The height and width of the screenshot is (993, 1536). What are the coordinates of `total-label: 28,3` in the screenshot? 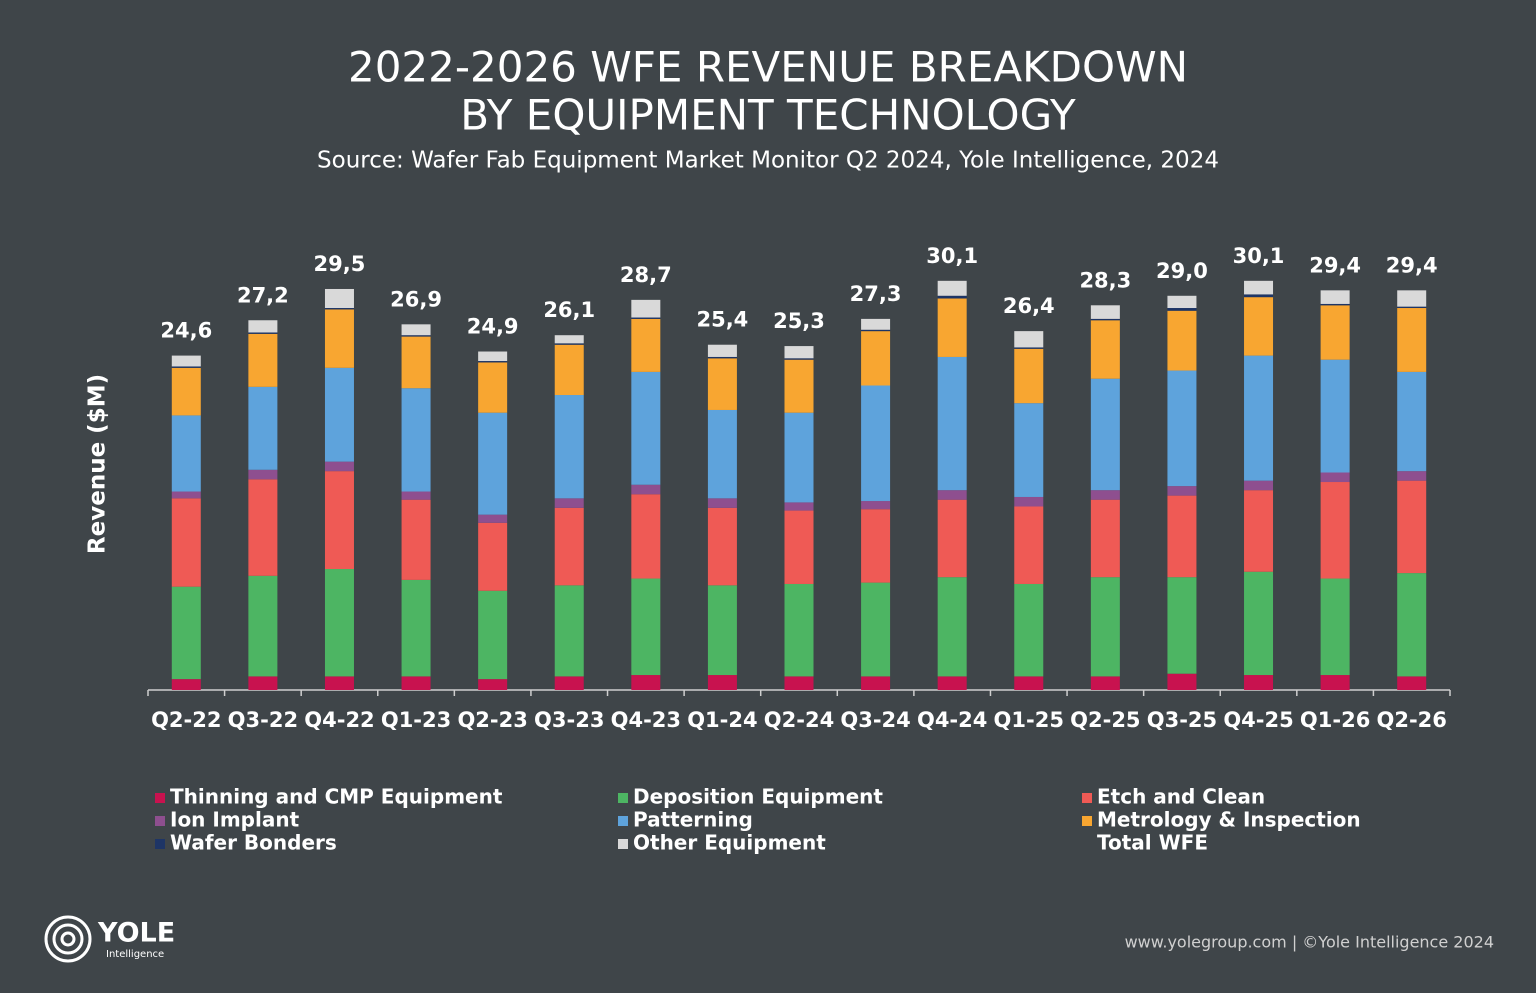 It's located at (1105, 280).